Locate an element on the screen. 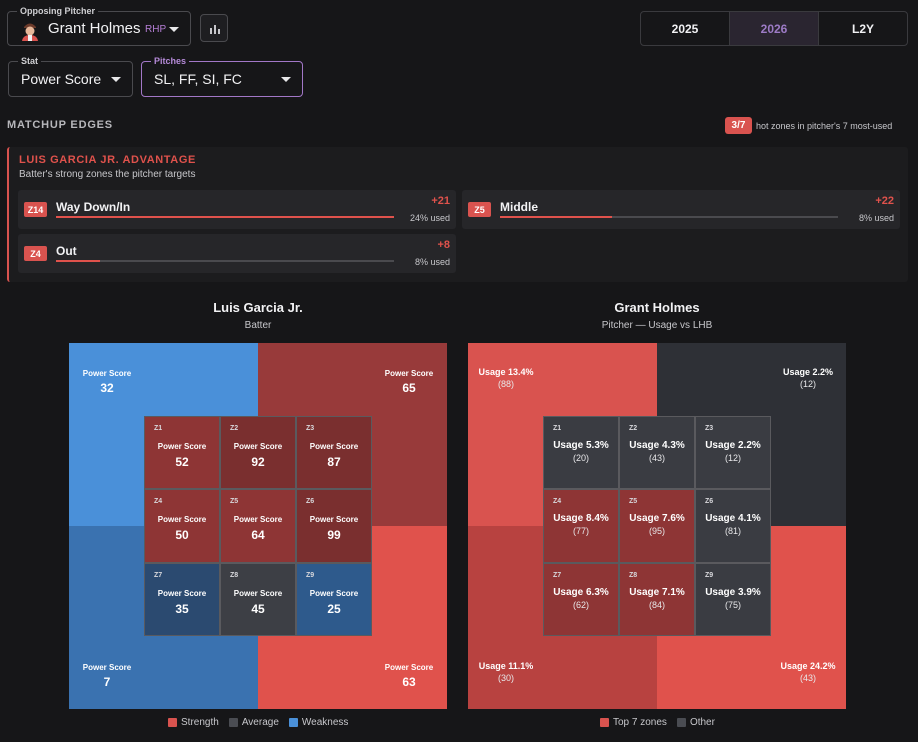 This screenshot has height=742, width=918. zone-usage: Usage 4.1% is located at coordinates (733, 519).